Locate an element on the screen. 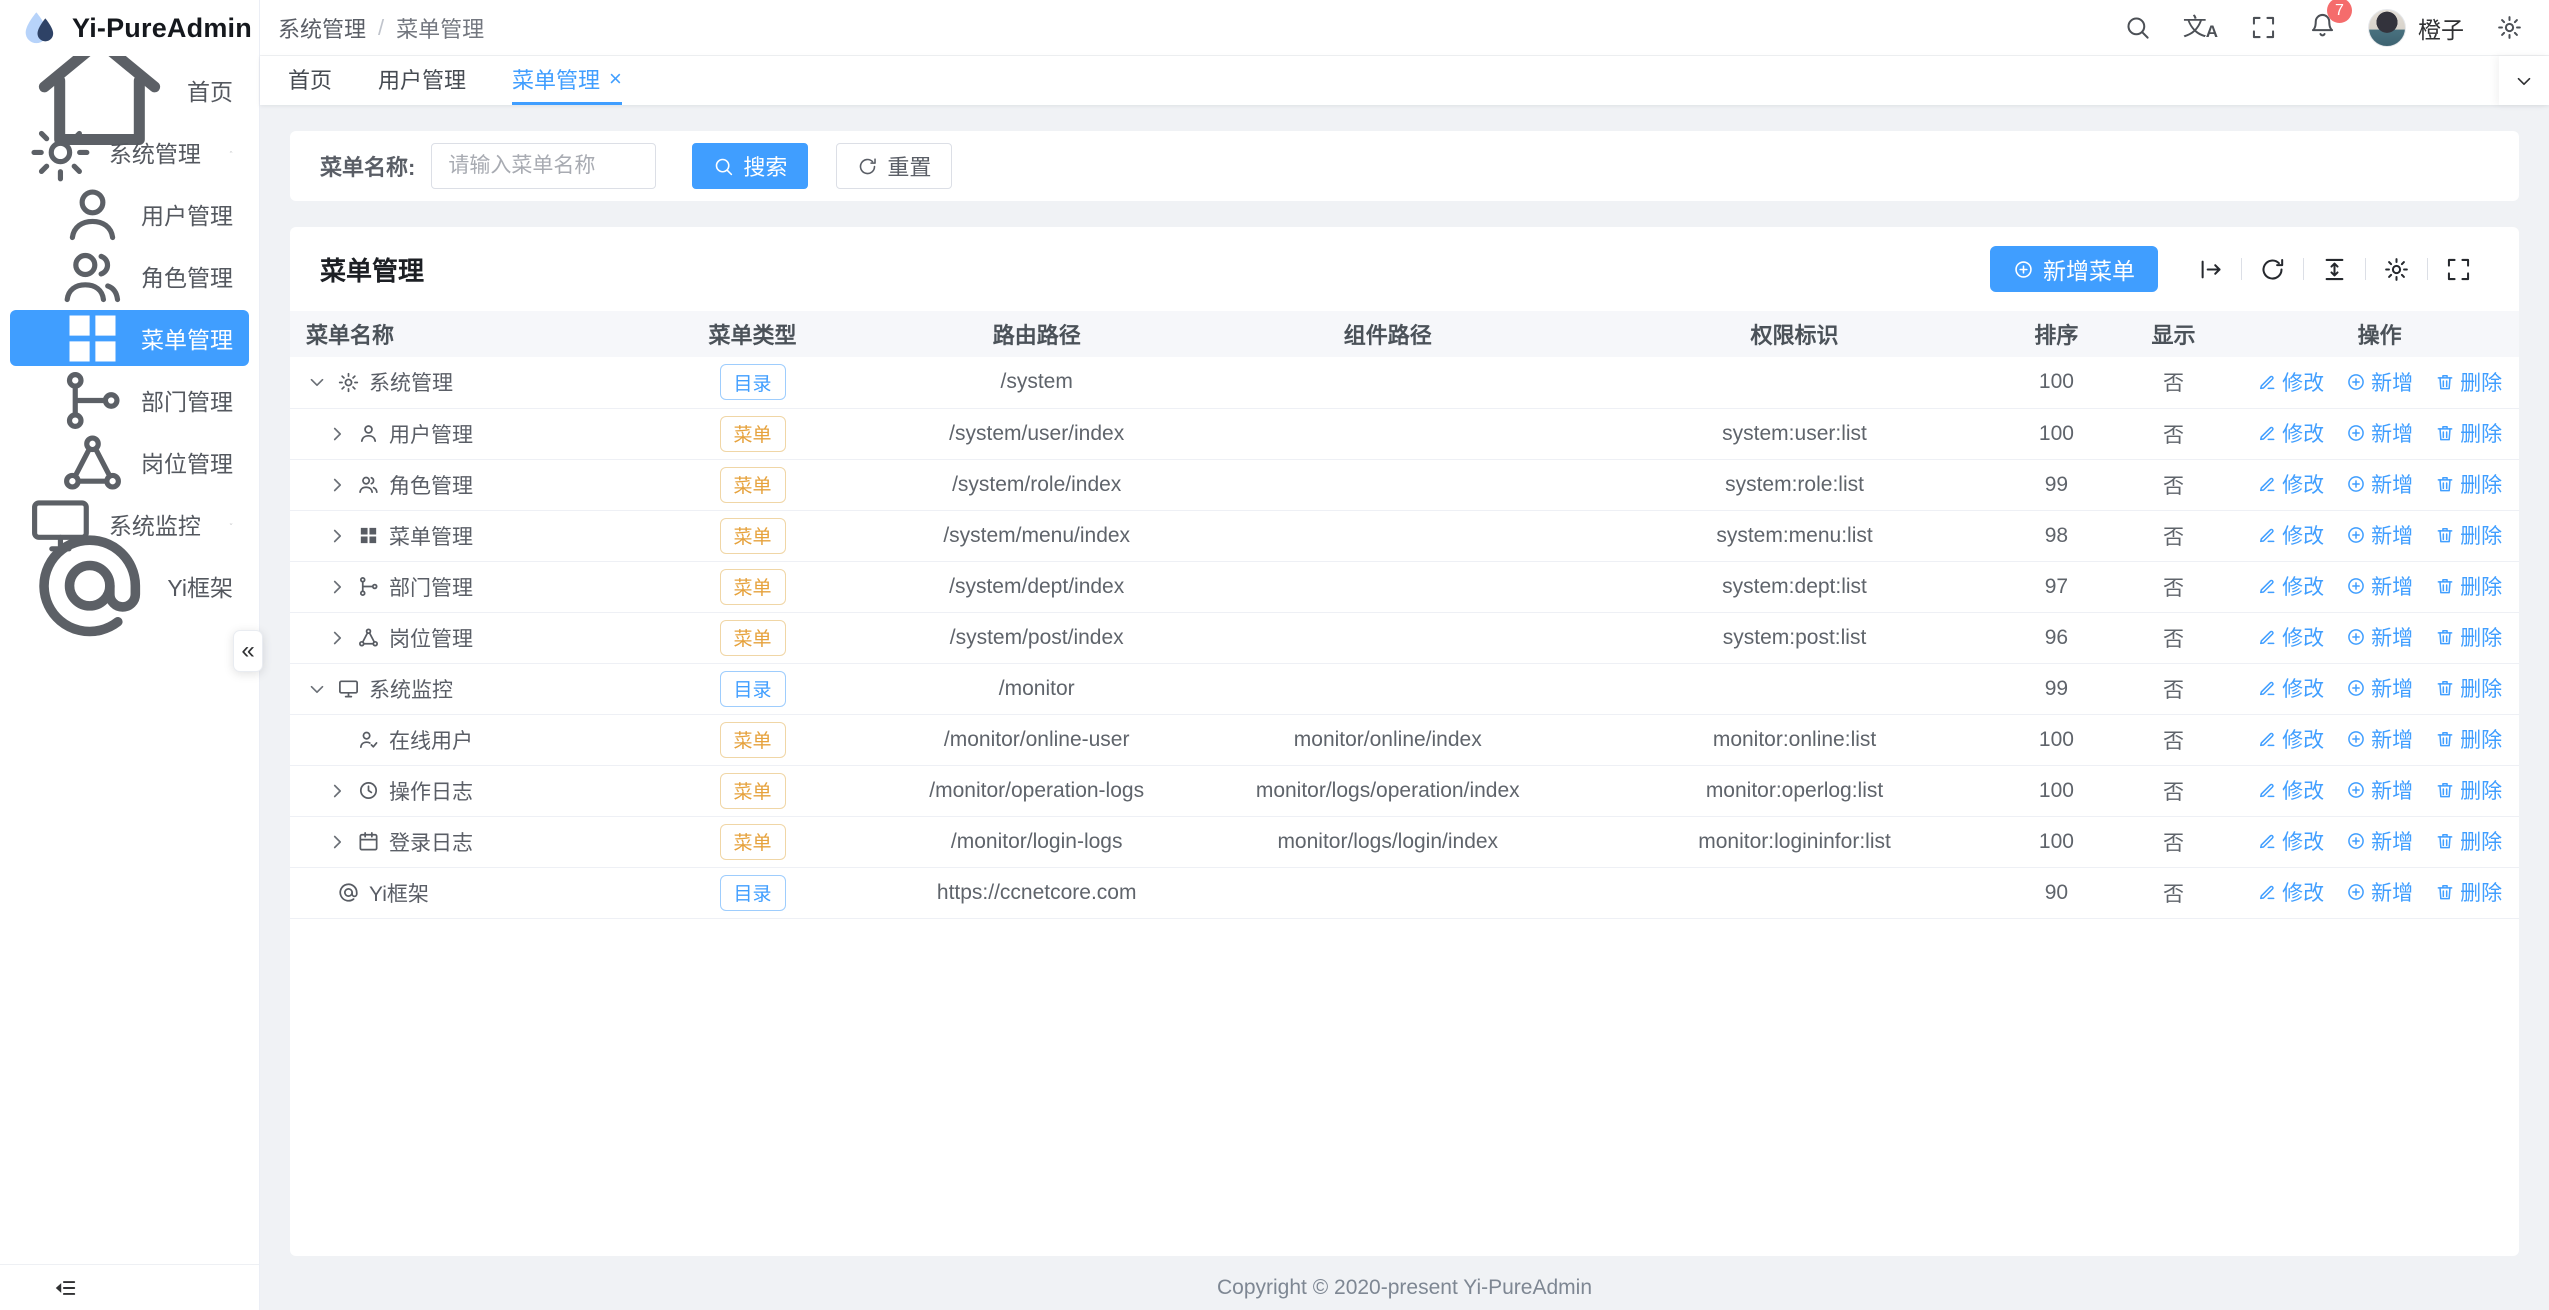 The height and width of the screenshot is (1310, 2549). tab-close-icon: × is located at coordinates (615, 78).